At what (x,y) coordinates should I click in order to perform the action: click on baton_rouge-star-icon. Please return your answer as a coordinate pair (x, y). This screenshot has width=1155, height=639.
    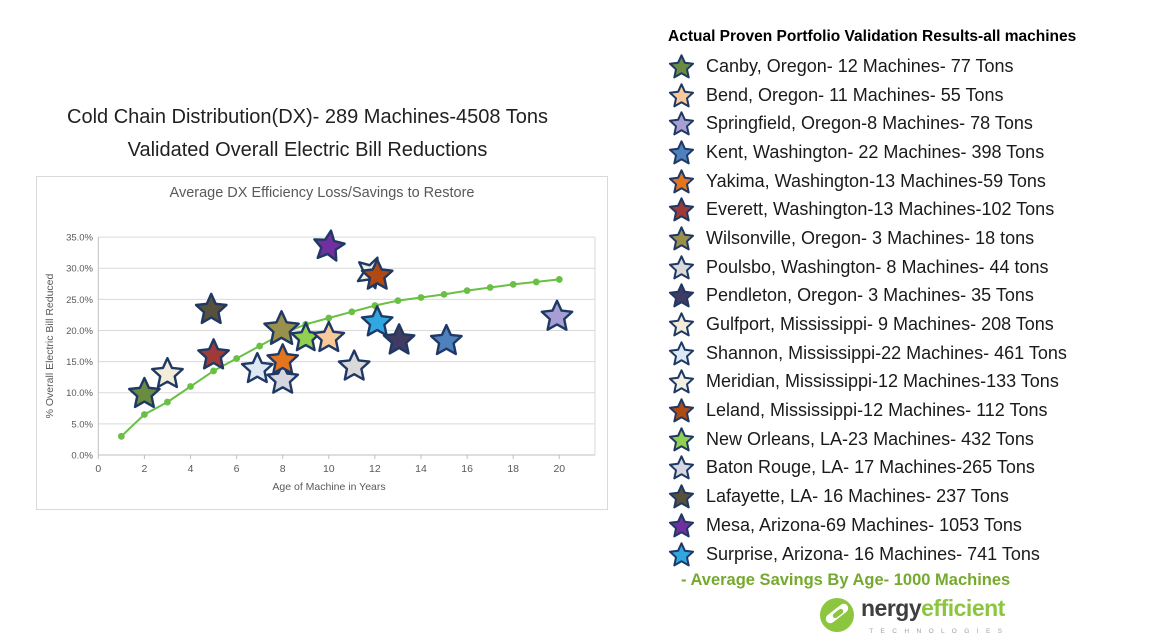
    Looking at the image, I should click on (681, 467).